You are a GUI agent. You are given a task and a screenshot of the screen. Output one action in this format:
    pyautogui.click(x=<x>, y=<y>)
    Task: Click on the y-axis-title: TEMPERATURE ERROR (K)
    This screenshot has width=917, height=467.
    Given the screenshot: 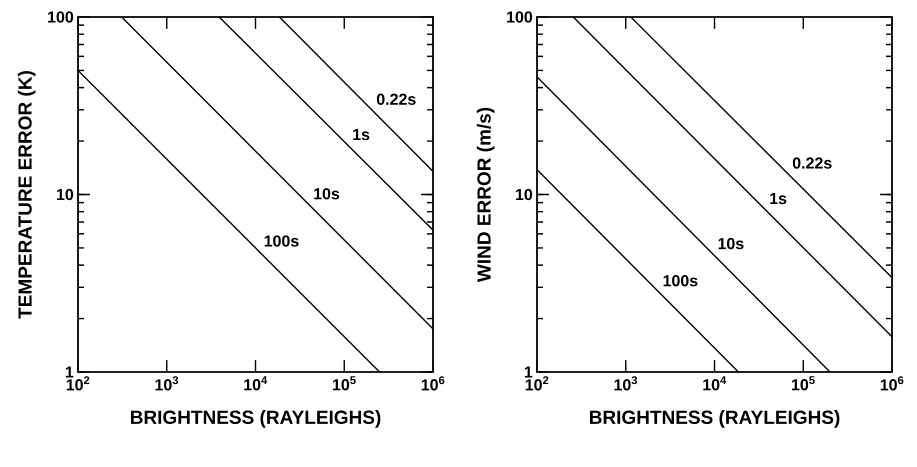 What is the action you would take?
    pyautogui.click(x=27, y=195)
    